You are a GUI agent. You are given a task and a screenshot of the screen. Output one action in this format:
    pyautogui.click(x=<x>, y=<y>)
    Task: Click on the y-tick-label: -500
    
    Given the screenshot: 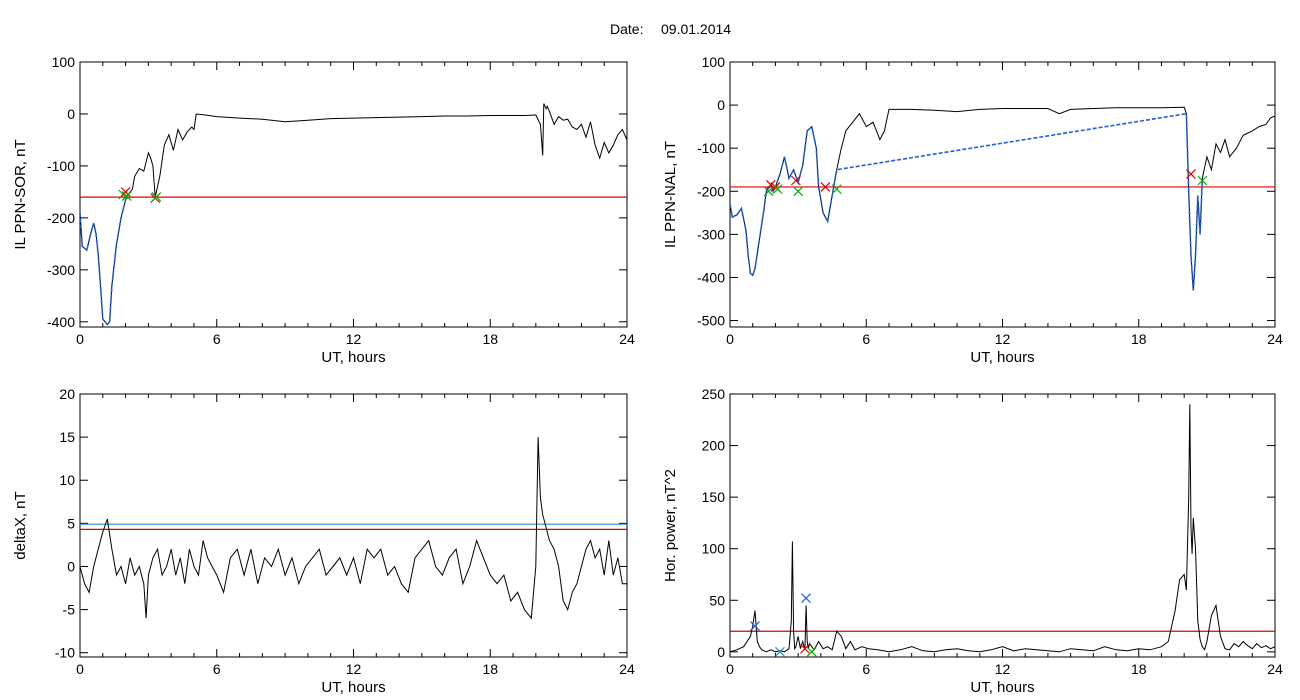 What is the action you would take?
    pyautogui.click(x=711, y=321)
    